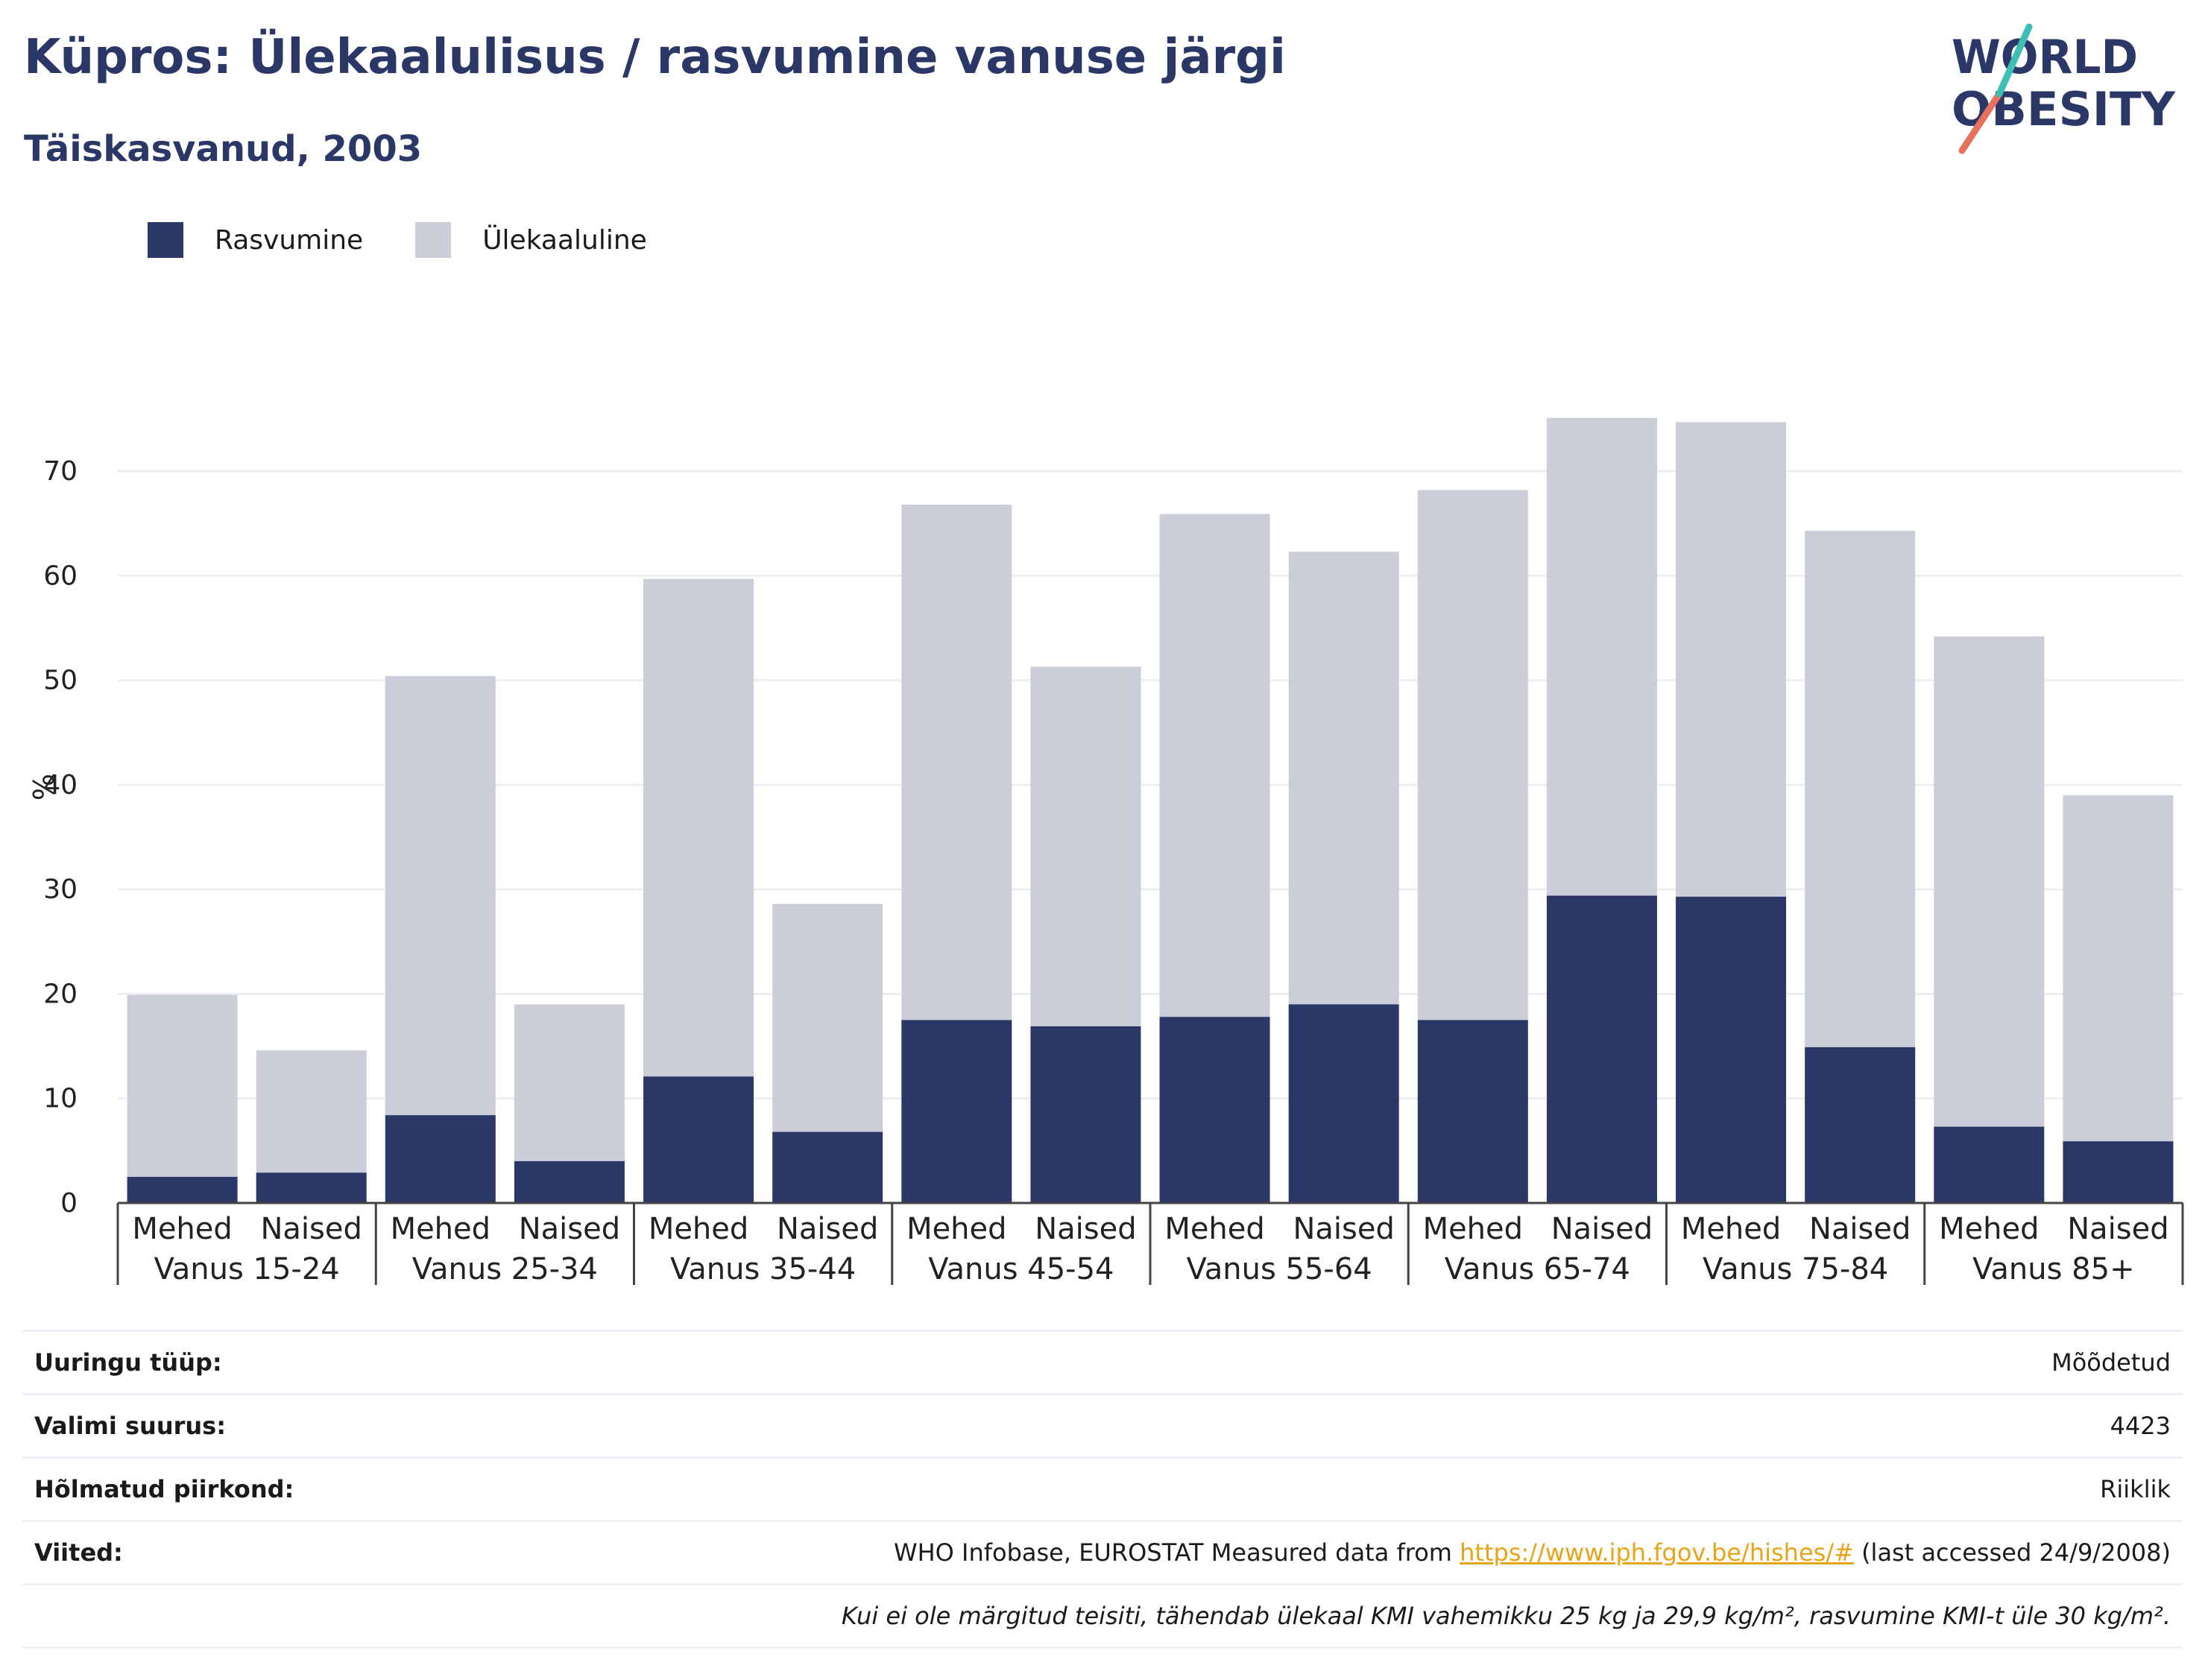 This screenshot has width=2205, height=1680. Describe the element at coordinates (1102, 1424) in the screenshot. I see `info-row-sample-size: Valimi suurus: 4423` at that location.